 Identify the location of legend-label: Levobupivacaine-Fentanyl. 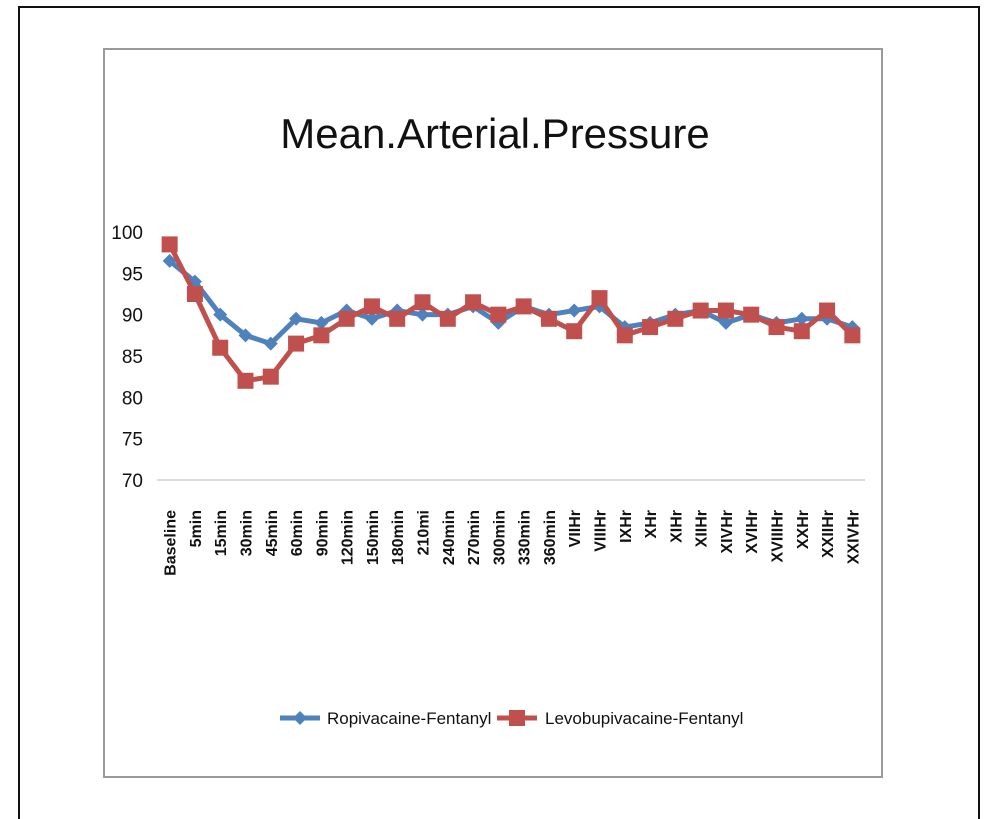
(644, 718).